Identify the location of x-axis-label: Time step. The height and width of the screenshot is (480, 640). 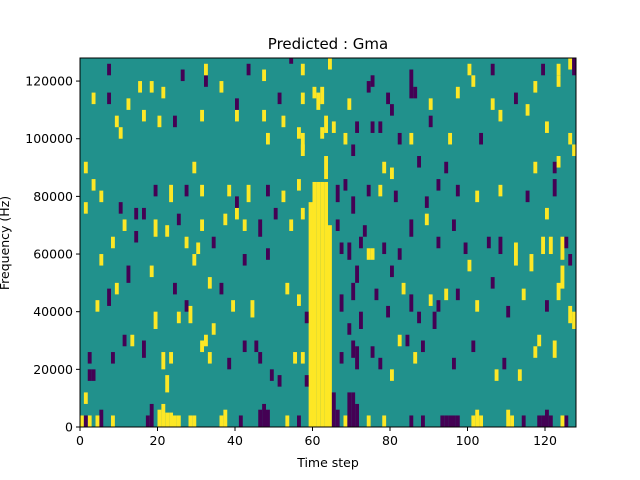
(327, 462).